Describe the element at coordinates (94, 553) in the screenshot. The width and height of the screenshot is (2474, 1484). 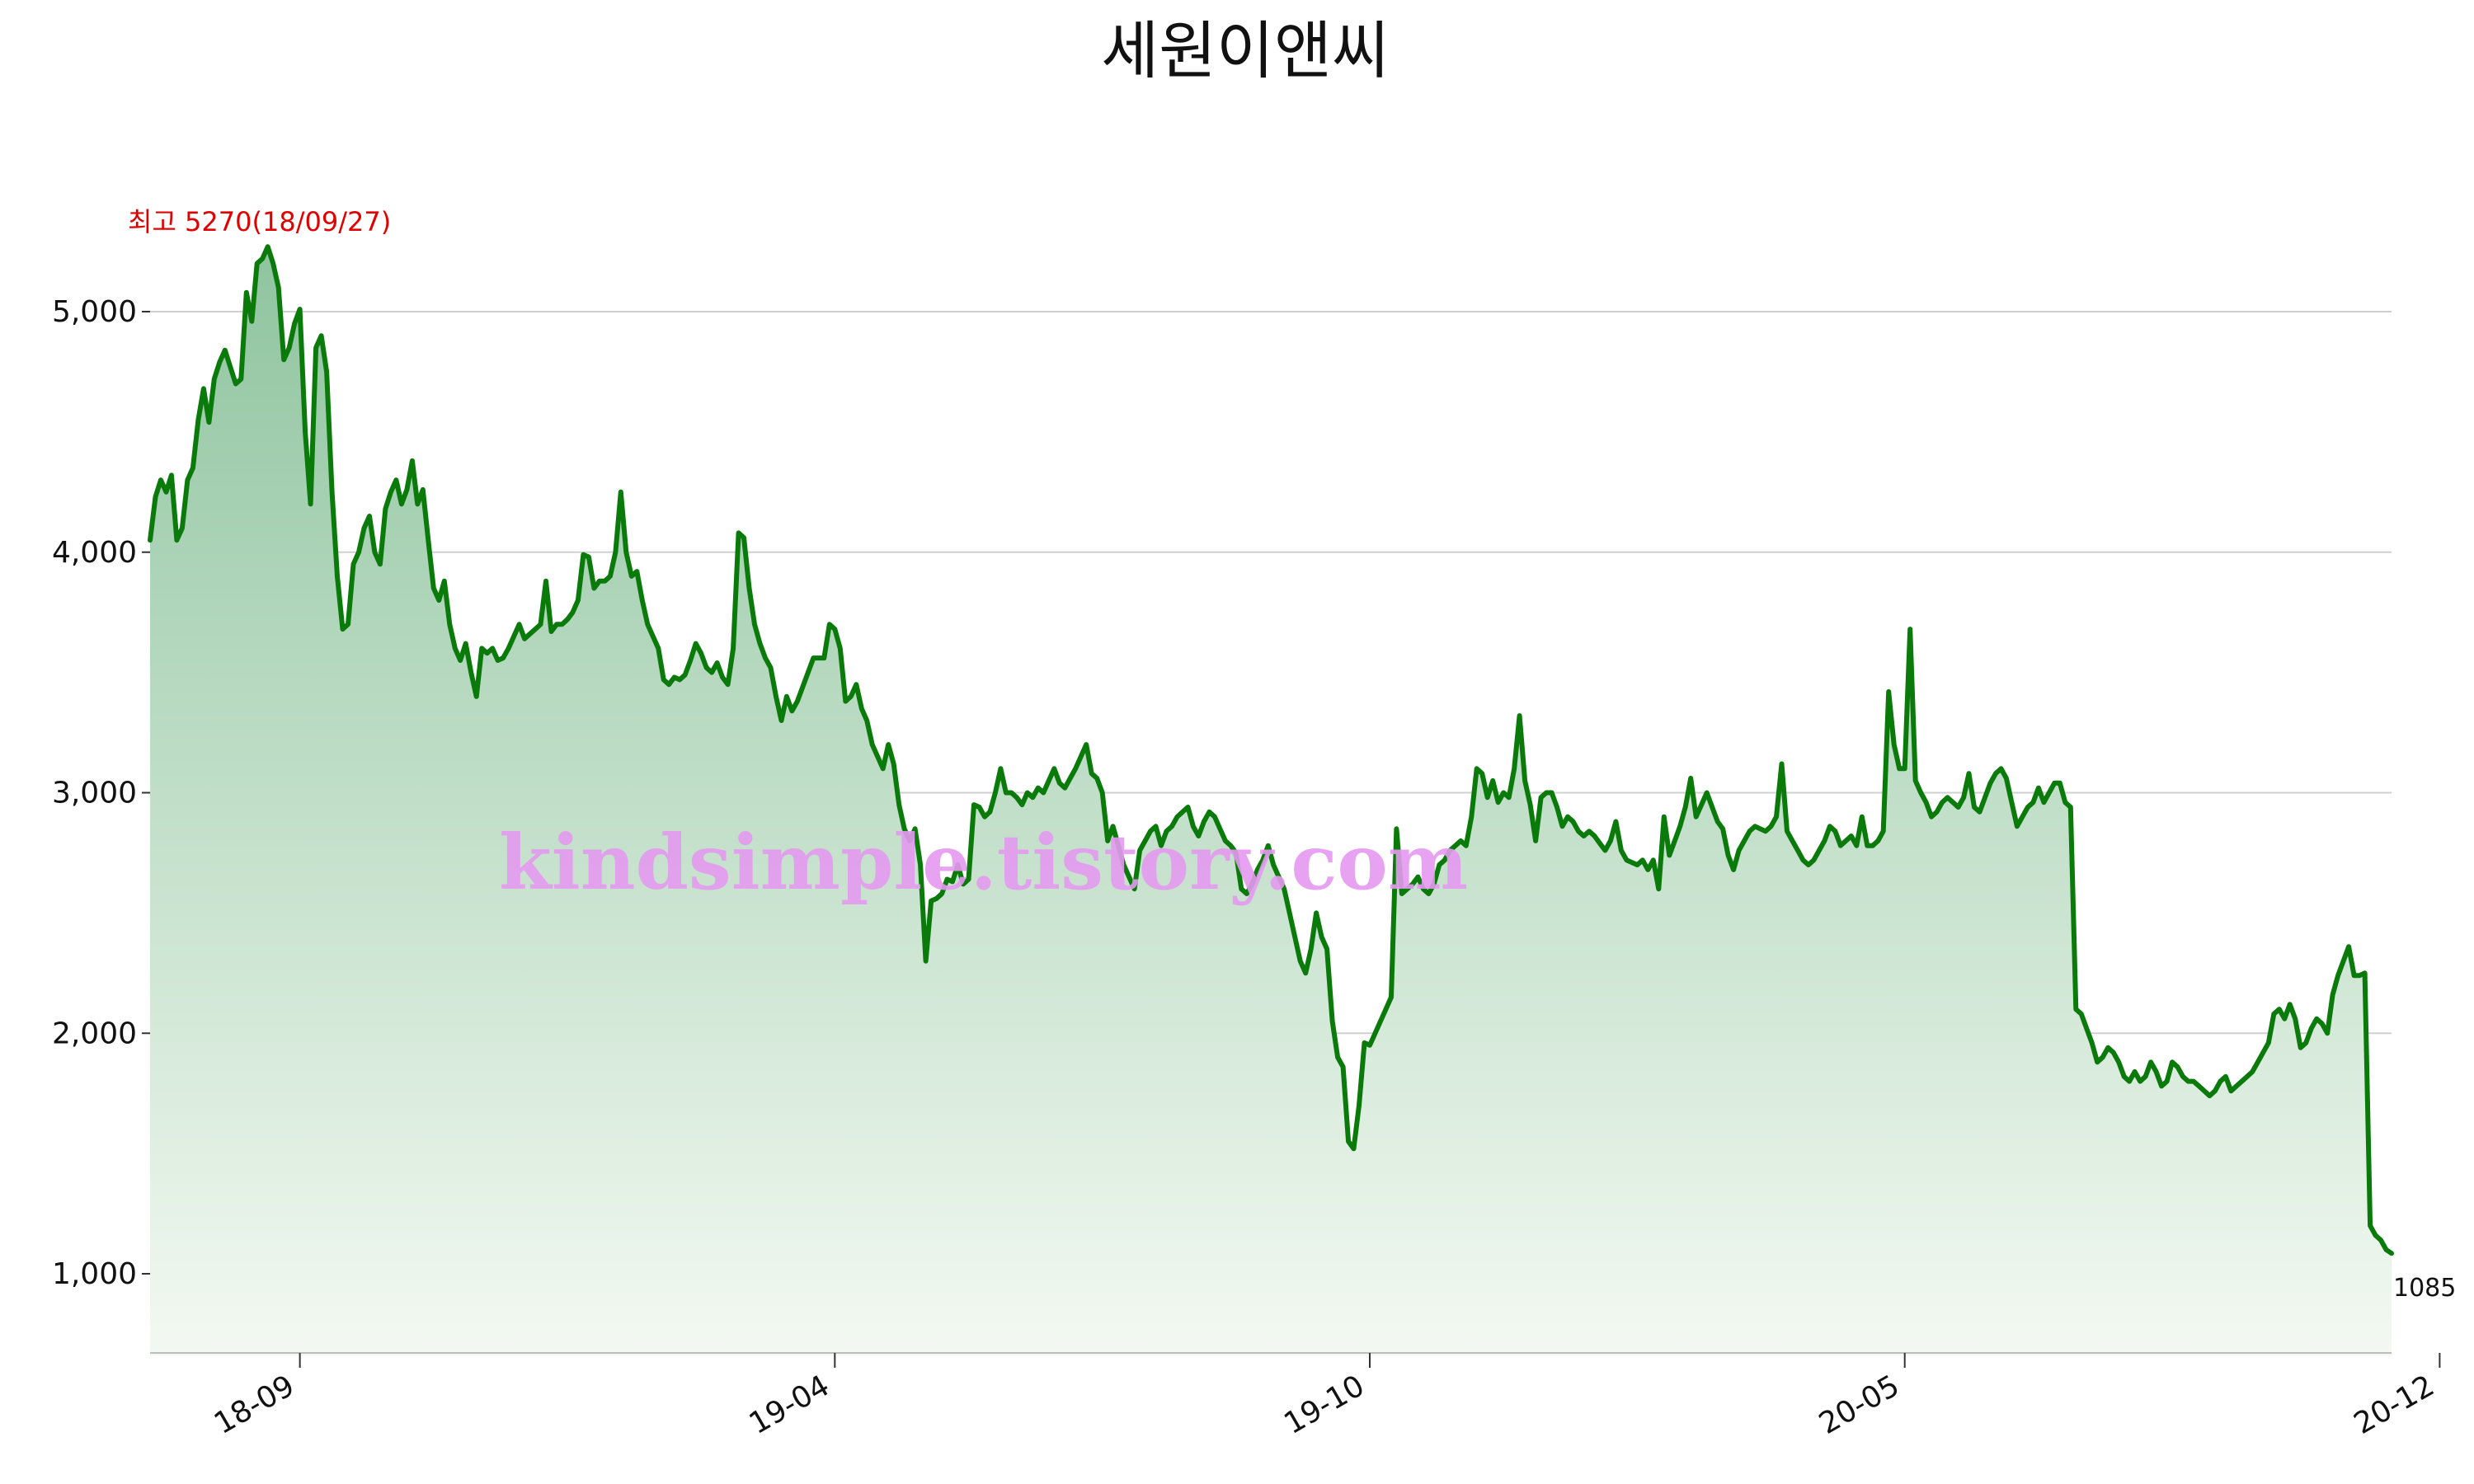
I see `y-tick-label: 4,000` at that location.